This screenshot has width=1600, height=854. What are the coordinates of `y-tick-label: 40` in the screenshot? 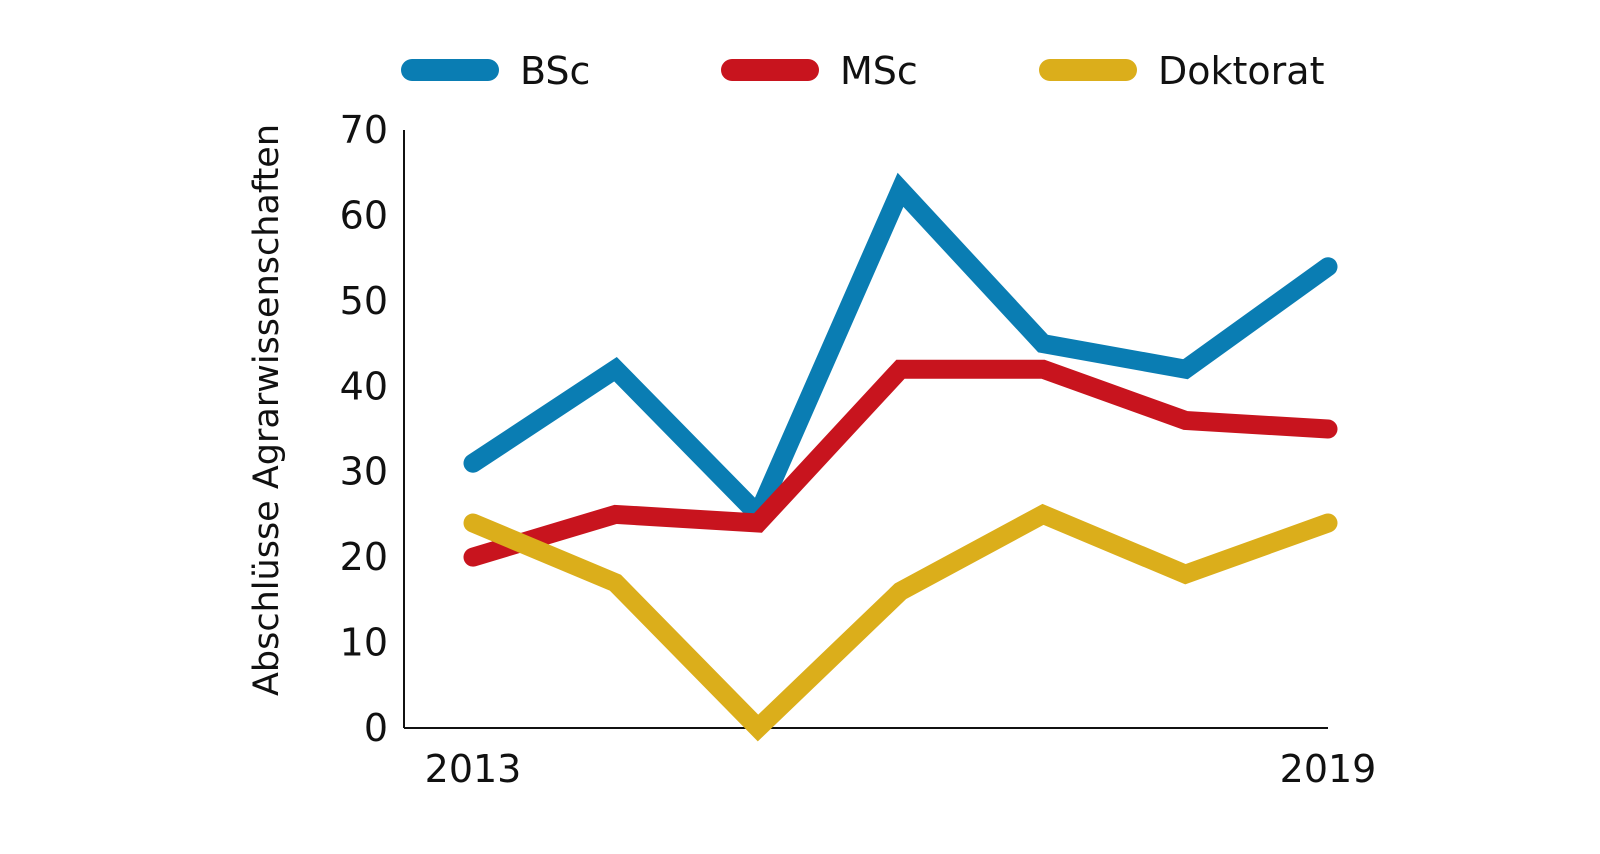 It's located at (364, 386).